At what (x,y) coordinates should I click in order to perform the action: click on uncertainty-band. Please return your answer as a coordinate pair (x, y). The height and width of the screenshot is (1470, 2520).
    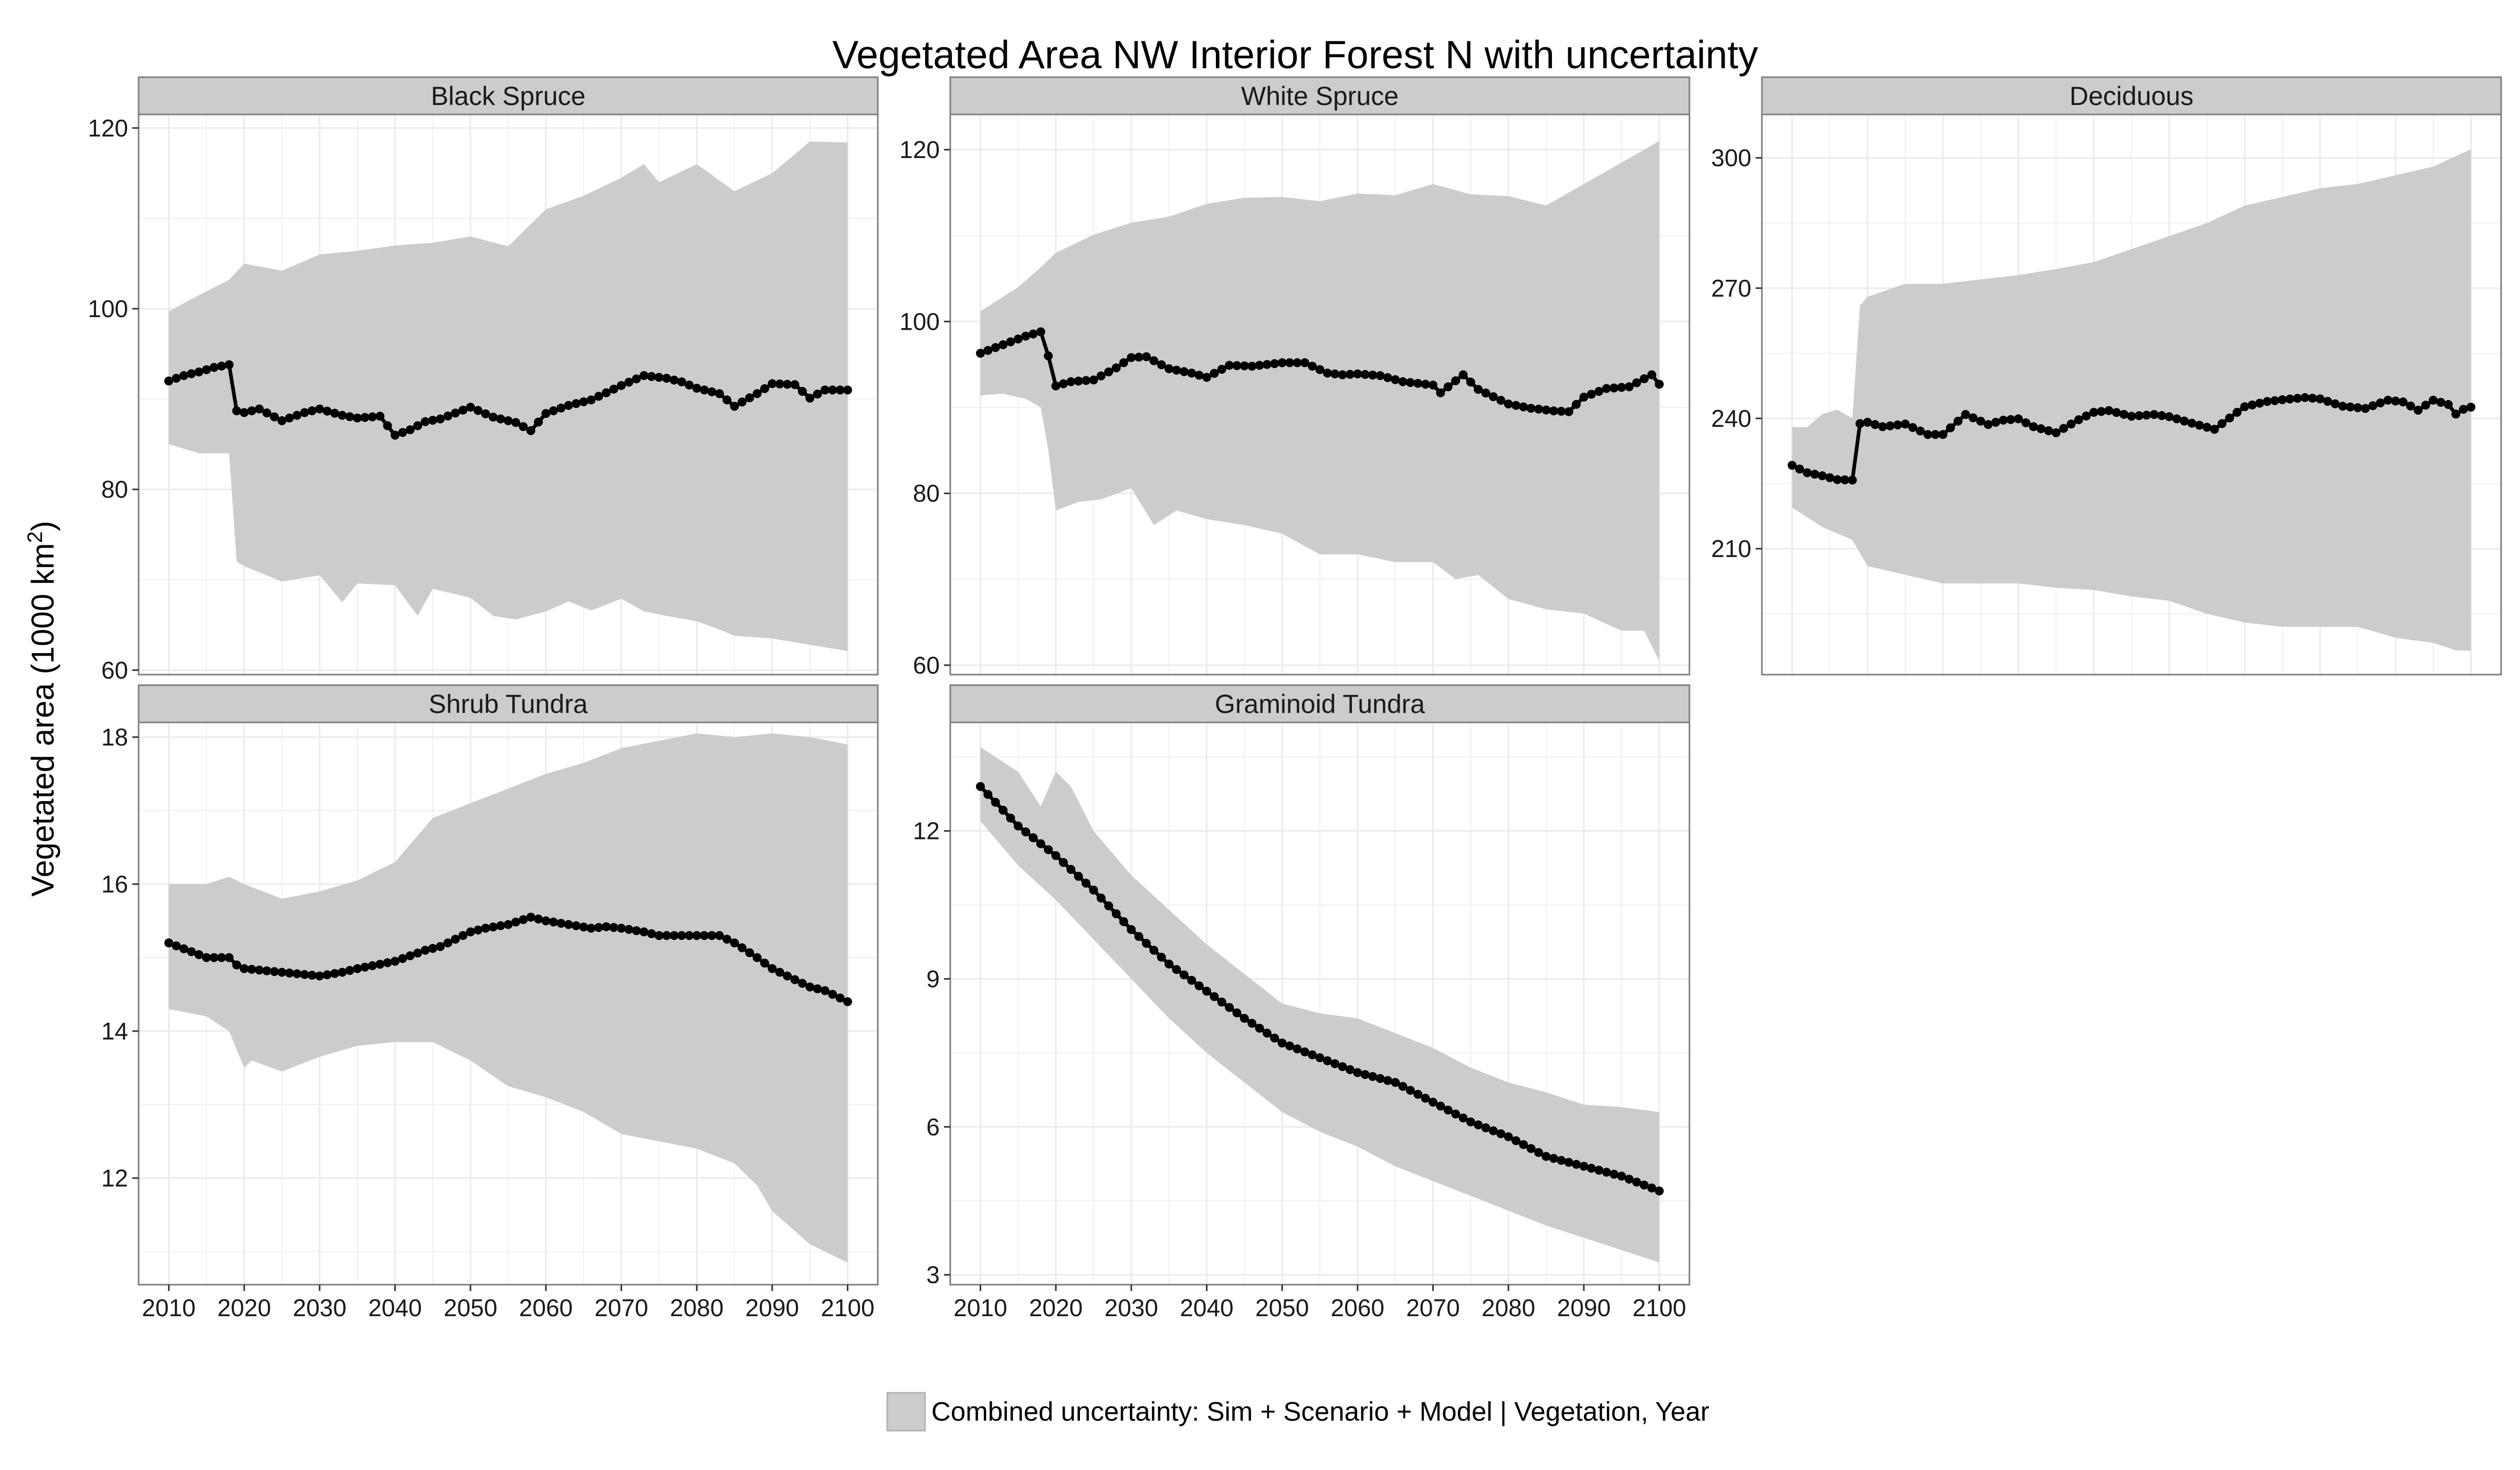
    Looking at the image, I should click on (508, 998).